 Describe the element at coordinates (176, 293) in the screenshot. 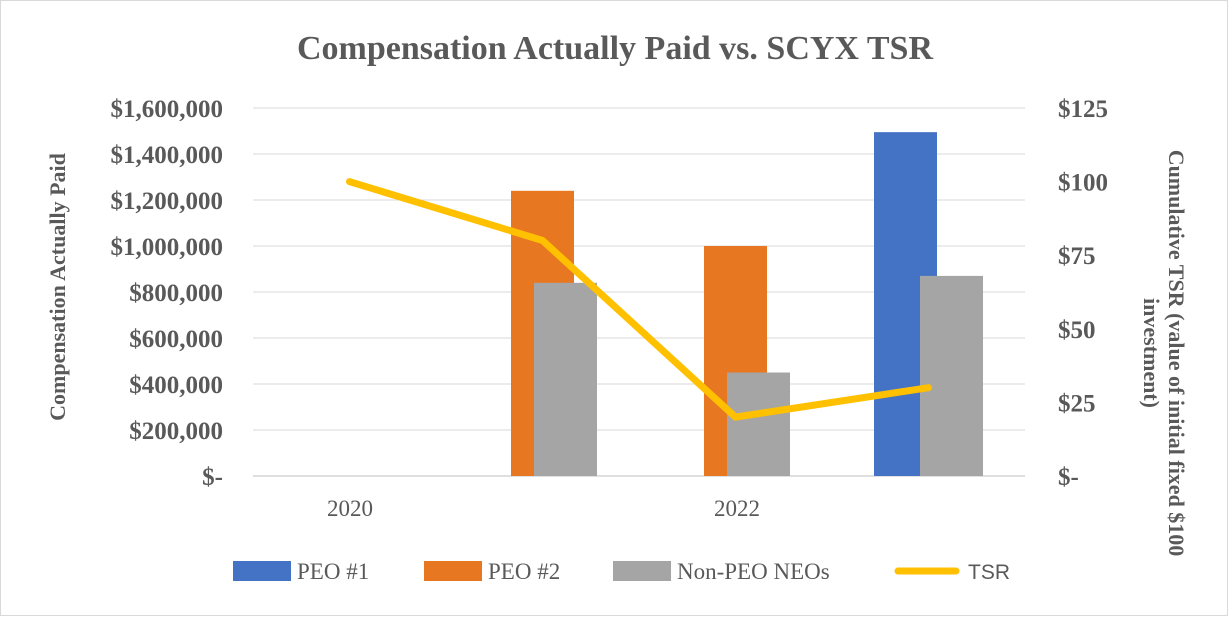

I see `y-tick-label: $800,000` at that location.